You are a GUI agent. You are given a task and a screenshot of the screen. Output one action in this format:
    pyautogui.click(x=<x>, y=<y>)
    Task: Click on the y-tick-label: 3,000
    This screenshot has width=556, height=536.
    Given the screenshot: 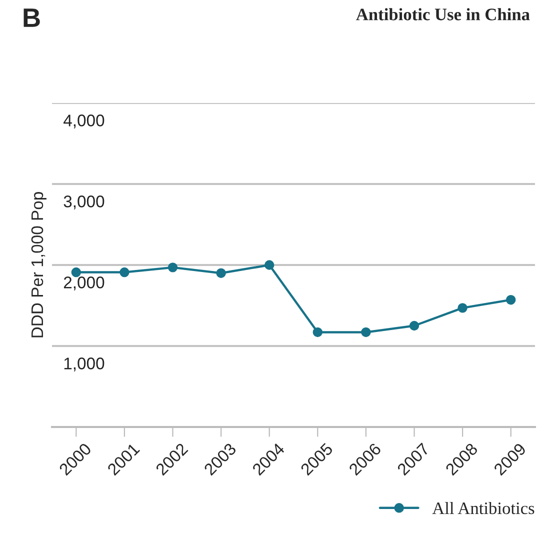 What is the action you would take?
    pyautogui.click(x=84, y=203)
    